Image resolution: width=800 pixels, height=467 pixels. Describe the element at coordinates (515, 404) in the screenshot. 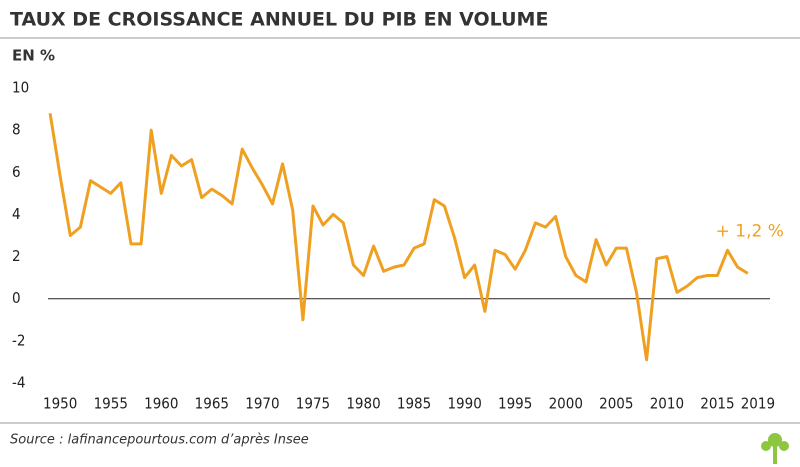

I see `x-tick-label: 1995` at that location.